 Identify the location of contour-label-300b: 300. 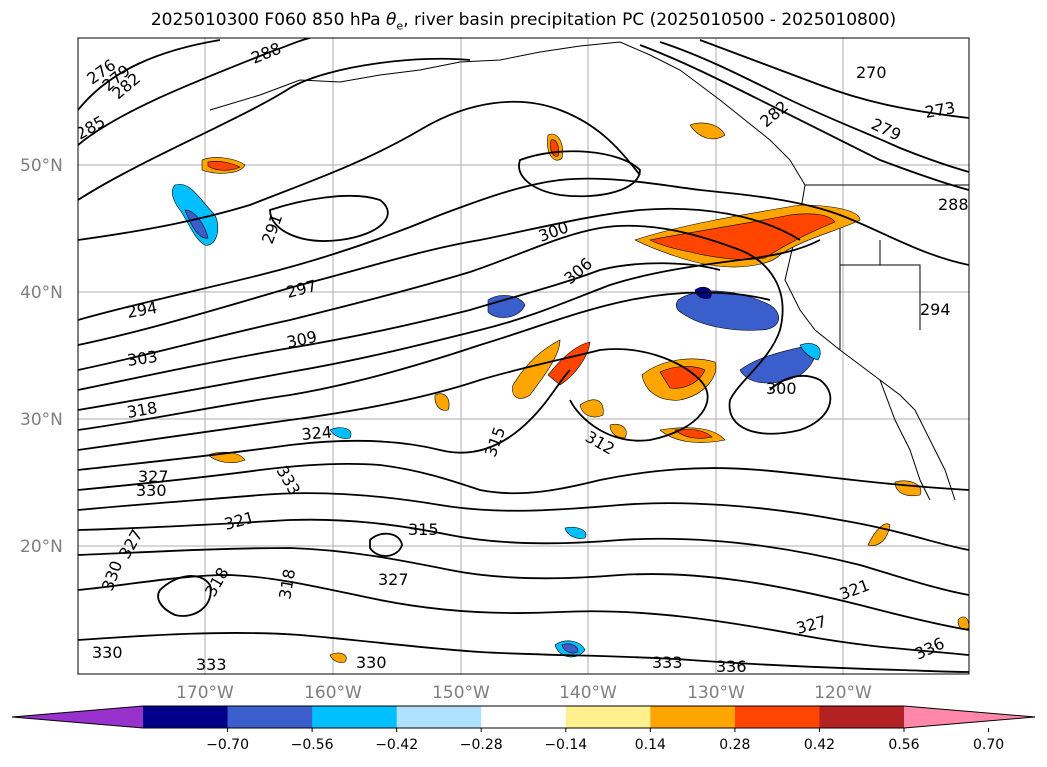
(781, 388).